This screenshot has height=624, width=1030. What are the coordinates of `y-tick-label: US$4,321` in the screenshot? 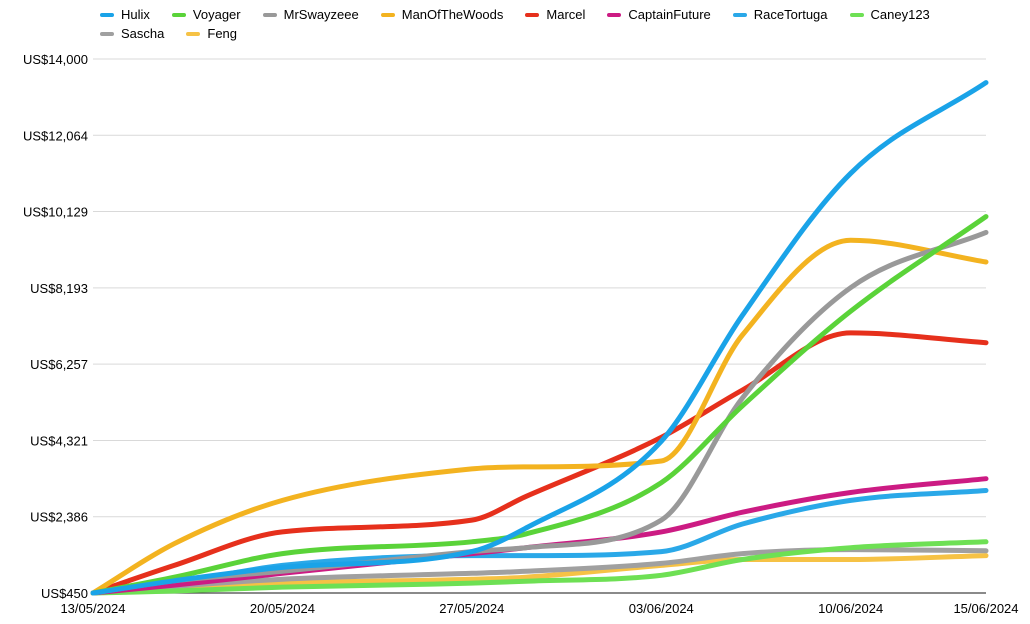 It's located at (59, 440).